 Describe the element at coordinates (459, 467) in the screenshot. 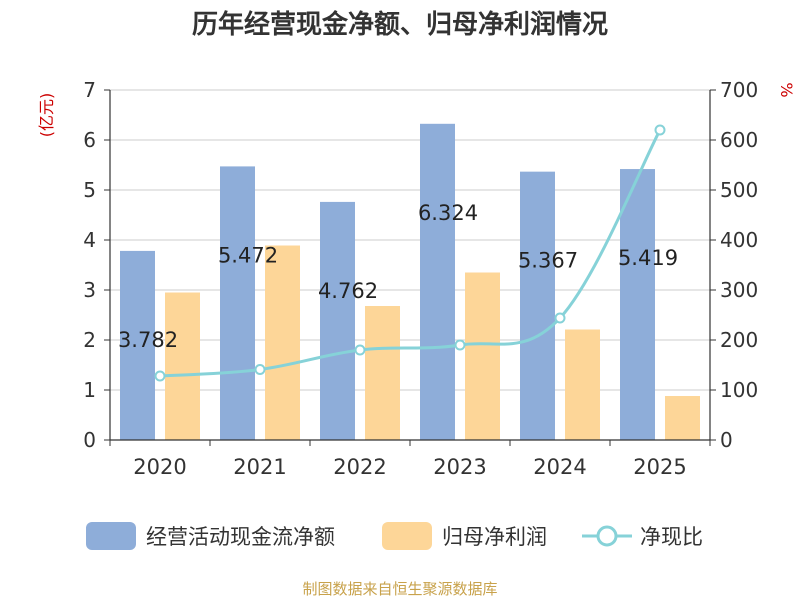

I see `x-tick-label: 2023` at that location.